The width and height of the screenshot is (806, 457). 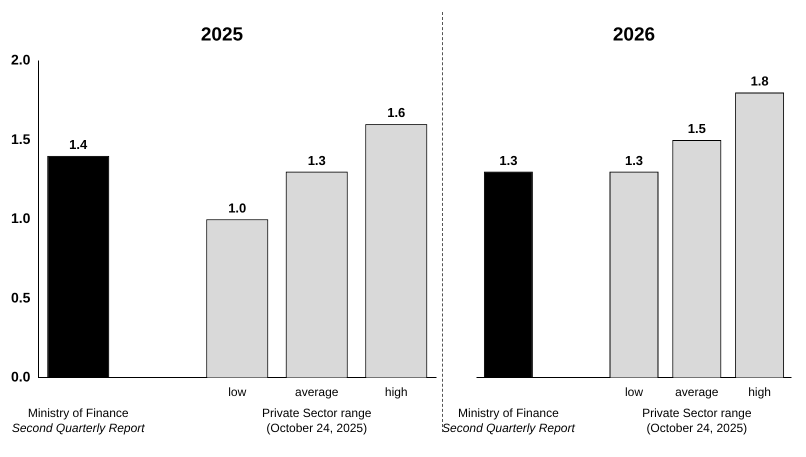 What do you see at coordinates (20, 218) in the screenshot?
I see `y-tick-label: 1.0` at bounding box center [20, 218].